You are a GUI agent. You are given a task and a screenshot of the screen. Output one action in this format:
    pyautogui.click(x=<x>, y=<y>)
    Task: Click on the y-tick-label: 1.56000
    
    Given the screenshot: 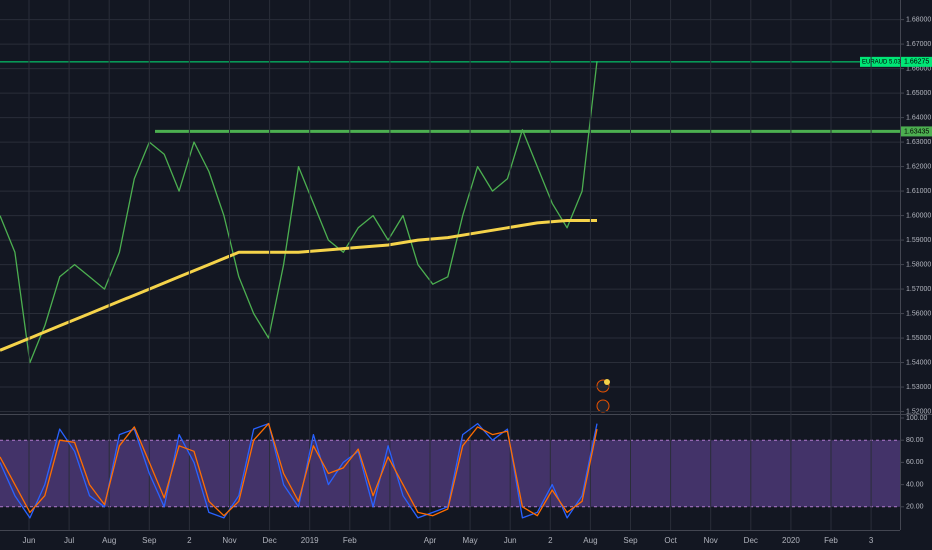 What is the action you would take?
    pyautogui.click(x=918, y=313)
    